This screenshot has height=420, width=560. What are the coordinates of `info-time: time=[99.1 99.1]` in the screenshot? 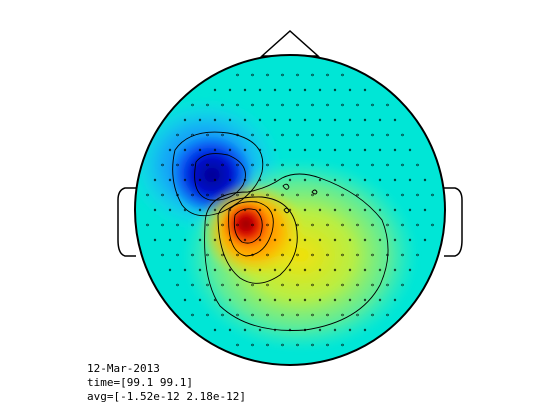 It's located at (140, 382).